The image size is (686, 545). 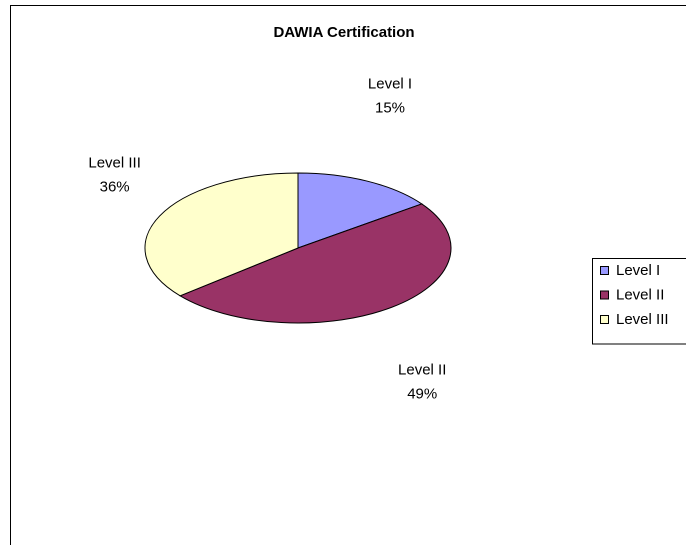 I want to click on chart-title: DAWIA Certification, so click(x=343, y=32).